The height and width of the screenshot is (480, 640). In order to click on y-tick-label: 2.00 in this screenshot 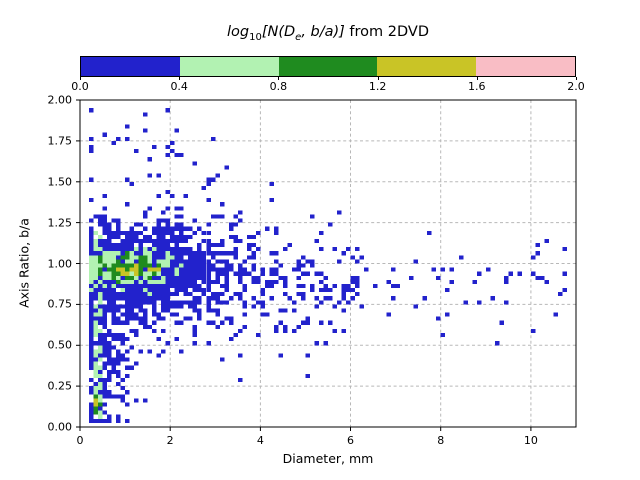, I will do `click(60, 100)`.